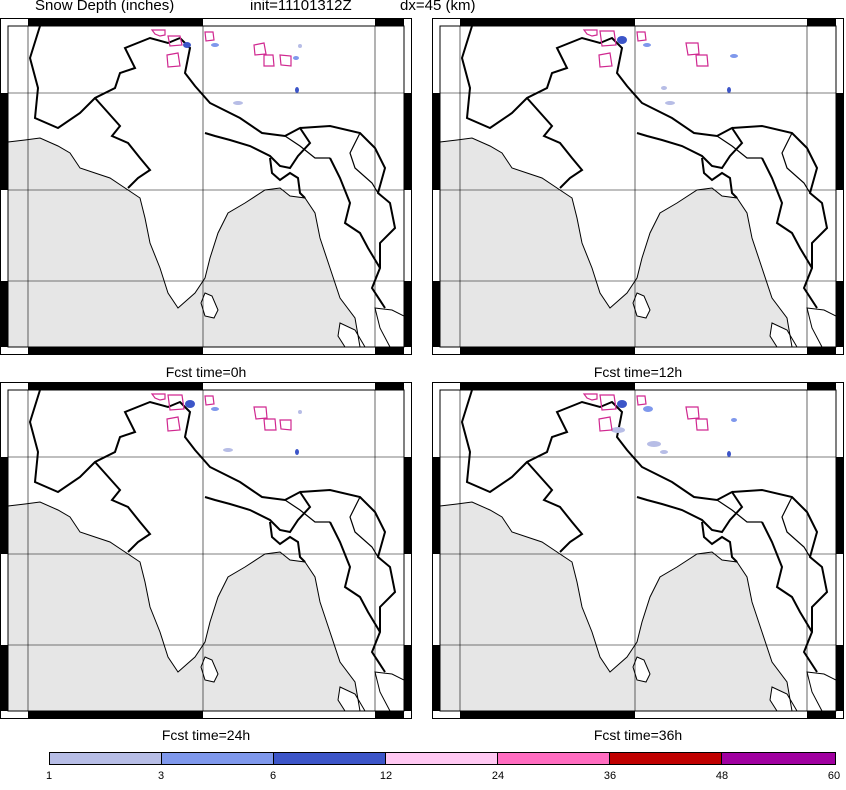 The width and height of the screenshot is (846, 790). What do you see at coordinates (49, 776) in the screenshot?
I see `colorbar-tick: 1` at bounding box center [49, 776].